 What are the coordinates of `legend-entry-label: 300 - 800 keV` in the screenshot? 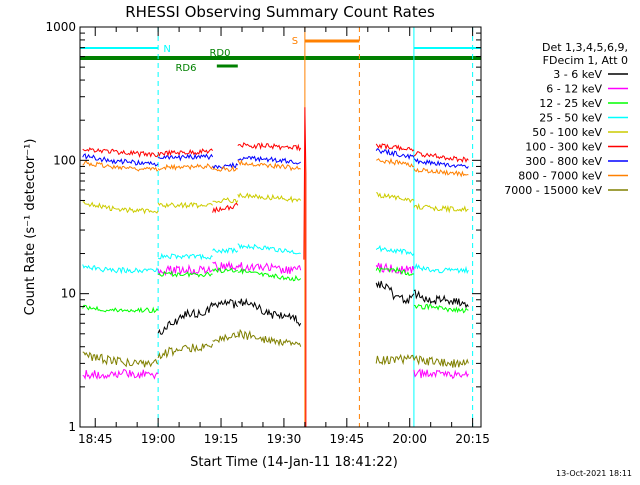 It's located at (563, 161).